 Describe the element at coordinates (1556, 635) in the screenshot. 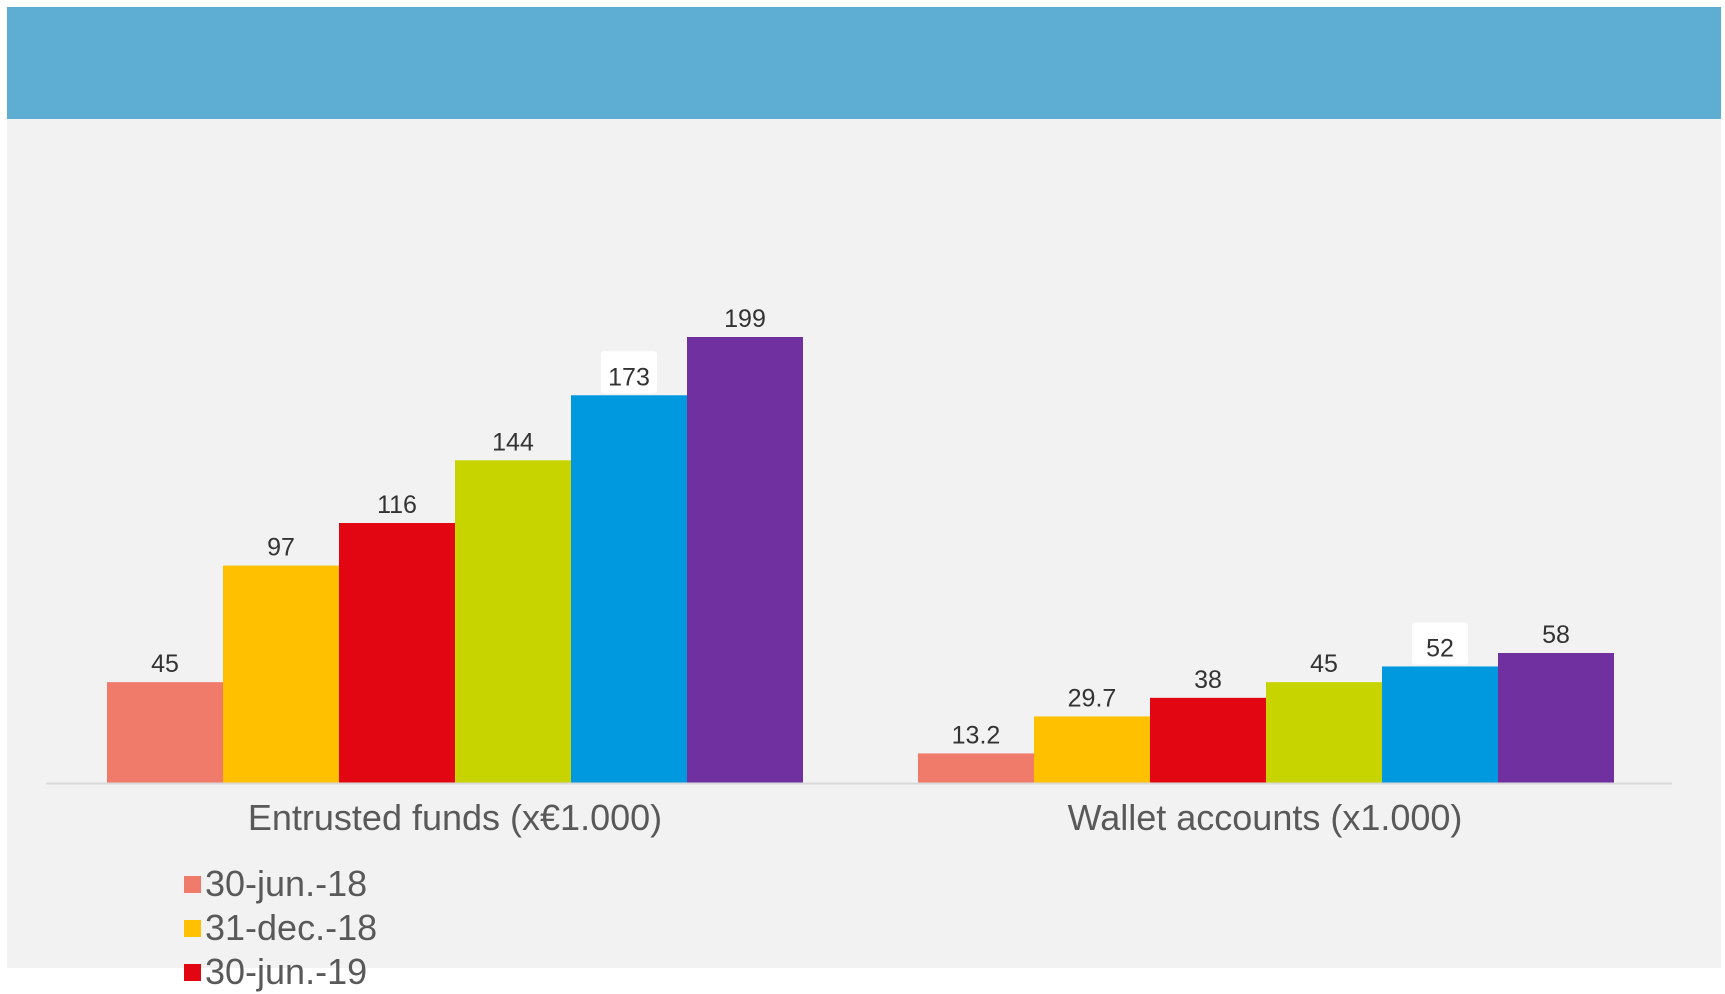

I see `data-label: 58` at that location.